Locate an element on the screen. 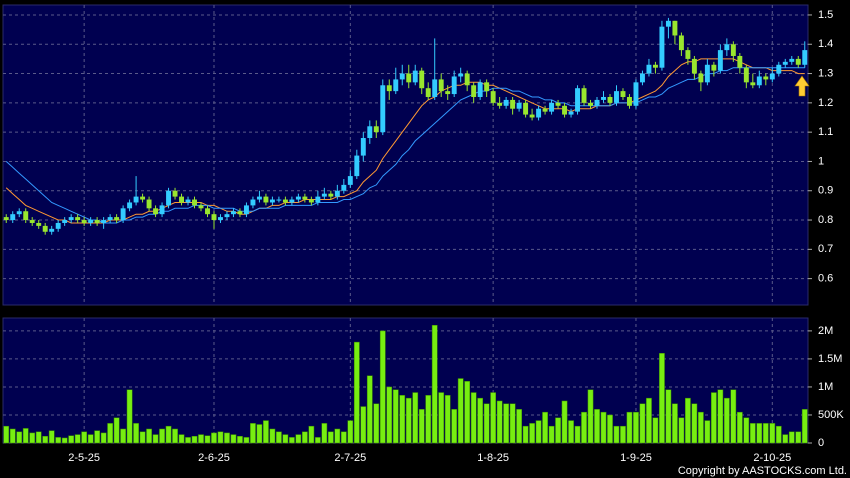 The height and width of the screenshot is (478, 850). x-tick-label: 2-7-25 is located at coordinates (350, 458).